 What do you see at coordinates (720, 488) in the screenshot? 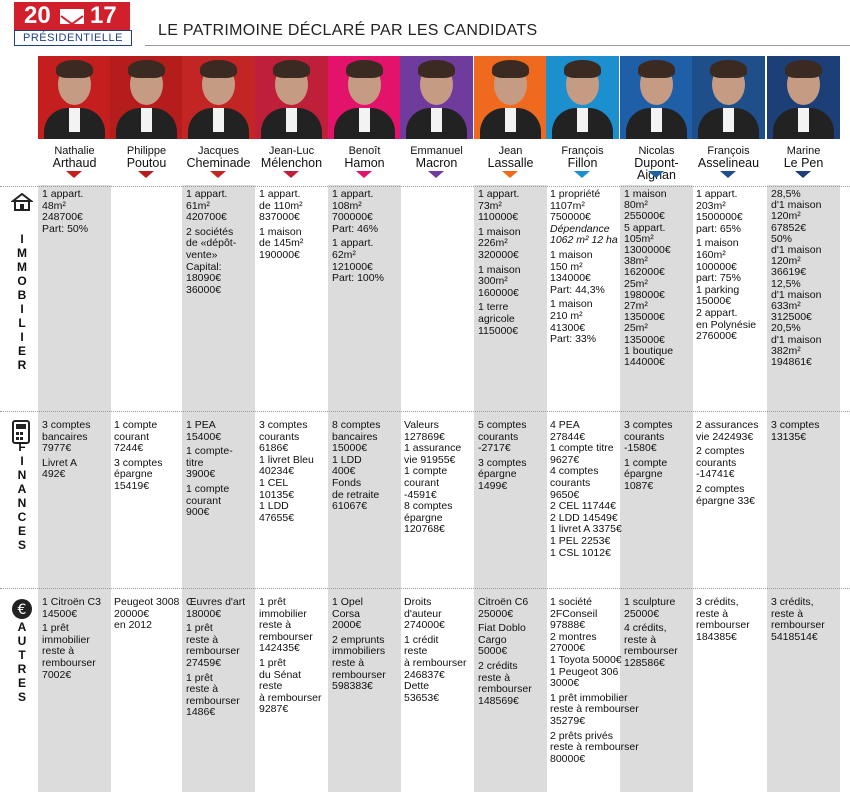
I see `asset-line: 2 comptes` at bounding box center [720, 488].